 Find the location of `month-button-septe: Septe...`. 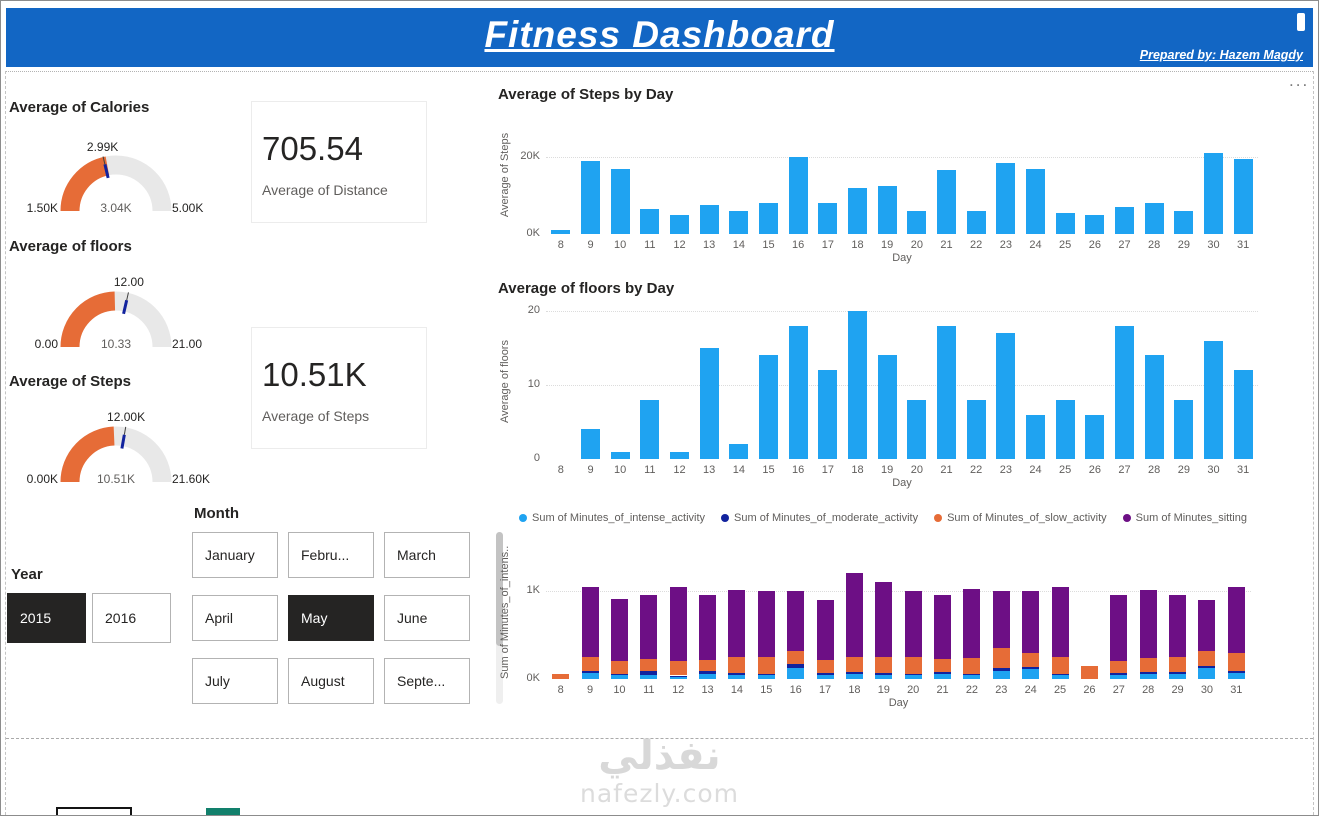

month-button-septe: Septe... is located at coordinates (427, 681).